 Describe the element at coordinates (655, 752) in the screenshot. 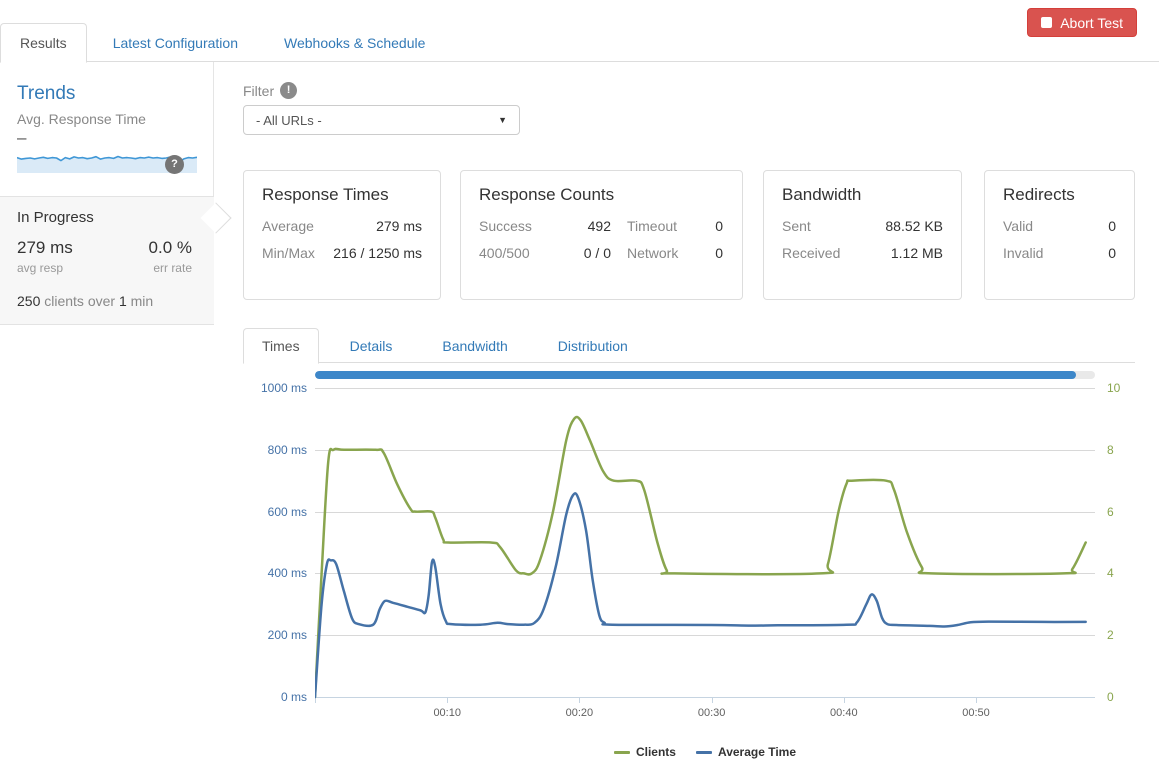

I see `legend-label: Clients` at that location.